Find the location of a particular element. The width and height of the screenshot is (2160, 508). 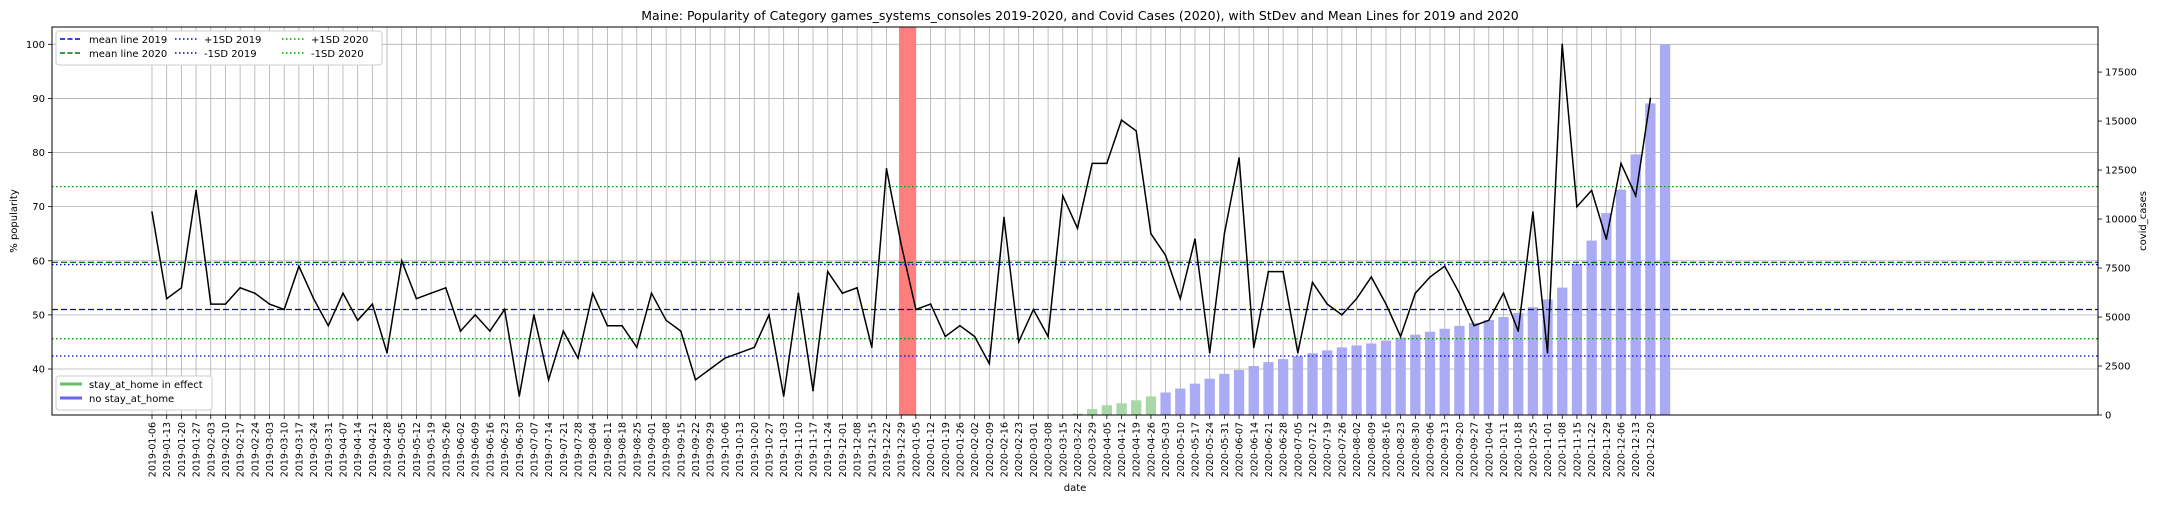

y2-tick-label: 7500 is located at coordinates (2117, 269).